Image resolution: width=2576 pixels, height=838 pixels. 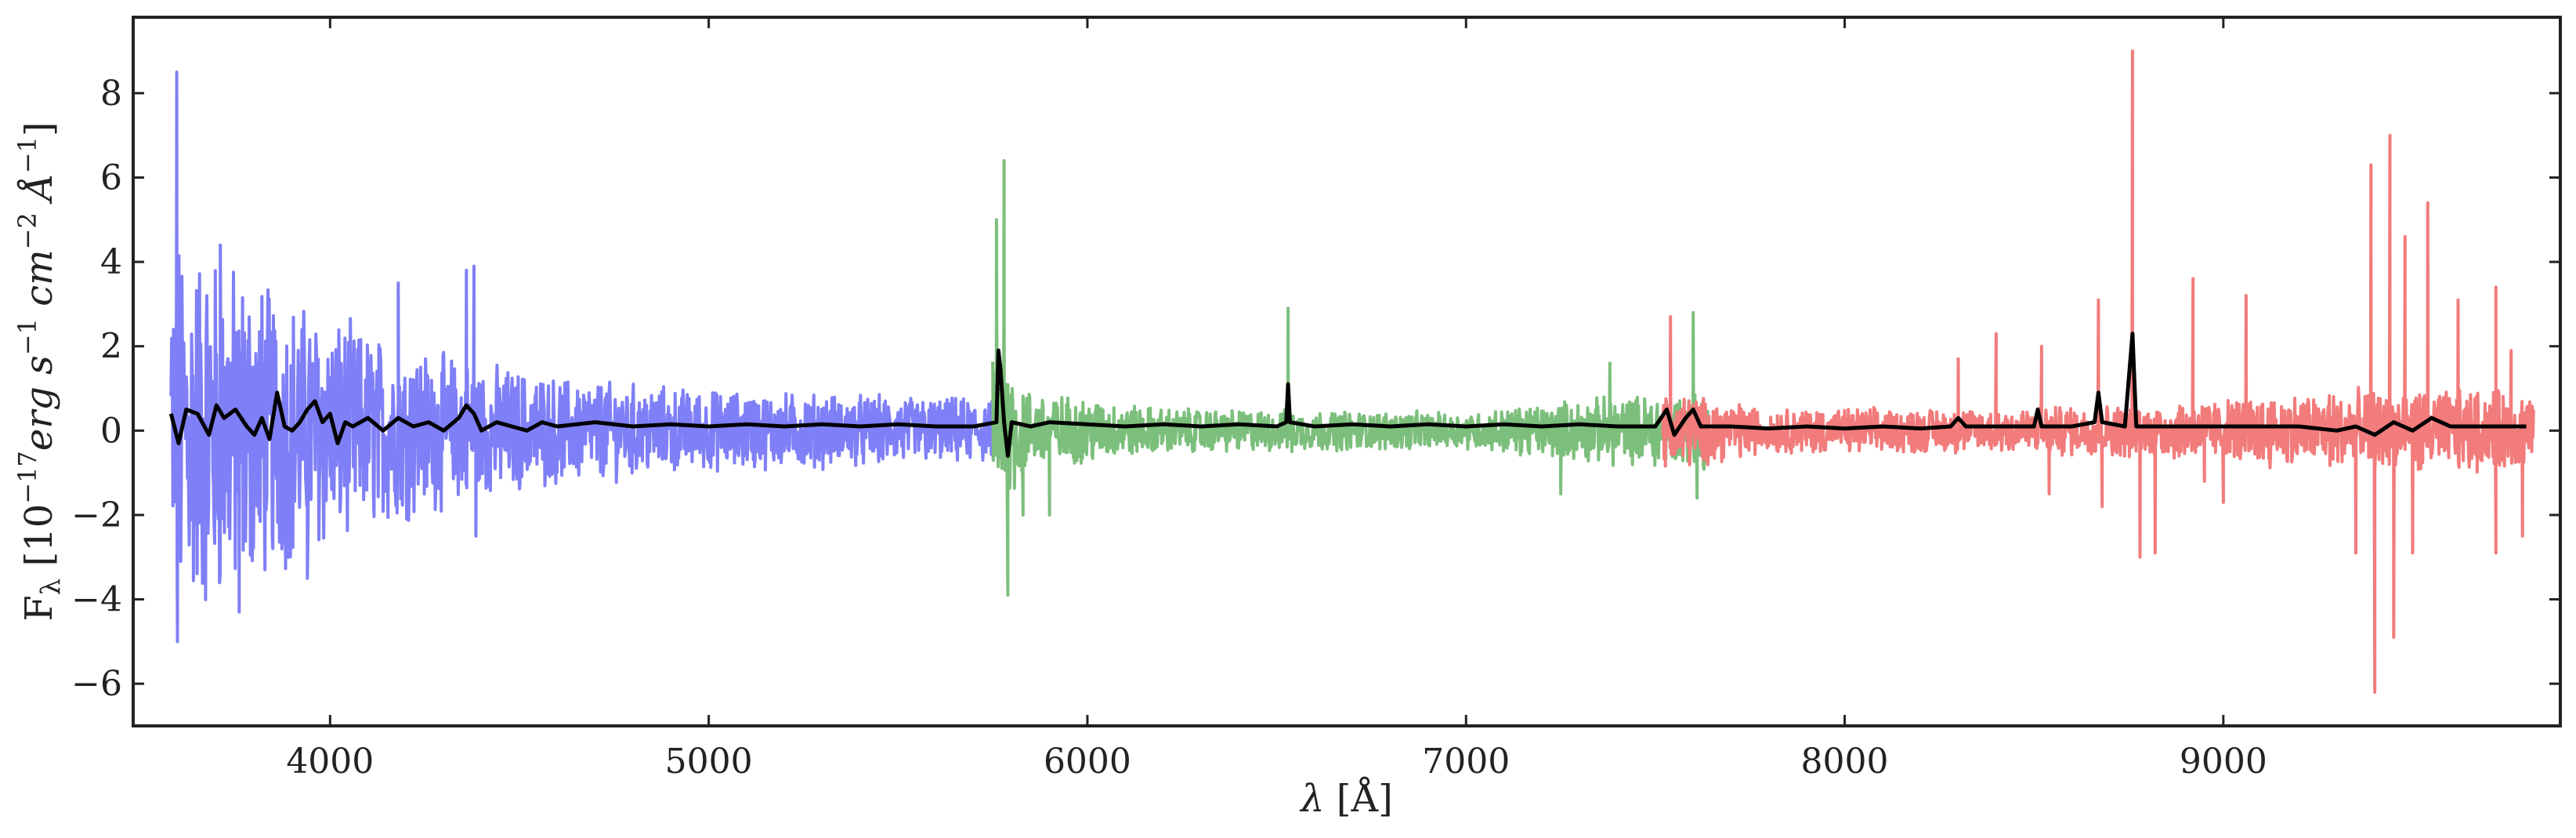 What do you see at coordinates (1466, 762) in the screenshot?
I see `x-tick-label: 7000` at bounding box center [1466, 762].